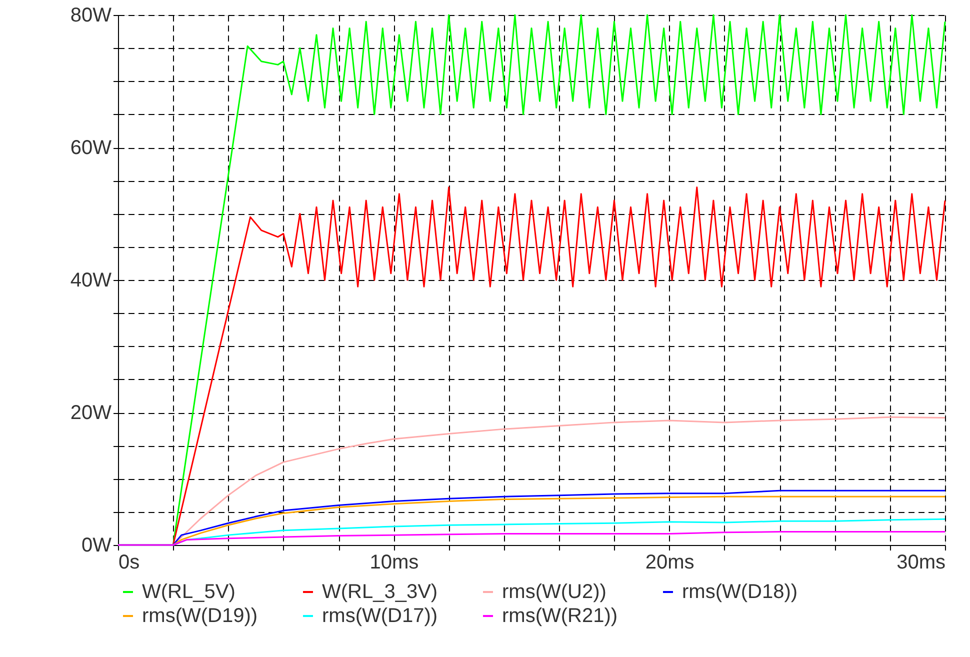 The image size is (970, 657). Describe the element at coordinates (394, 563) in the screenshot. I see `x-tick-label: 10ms` at that location.